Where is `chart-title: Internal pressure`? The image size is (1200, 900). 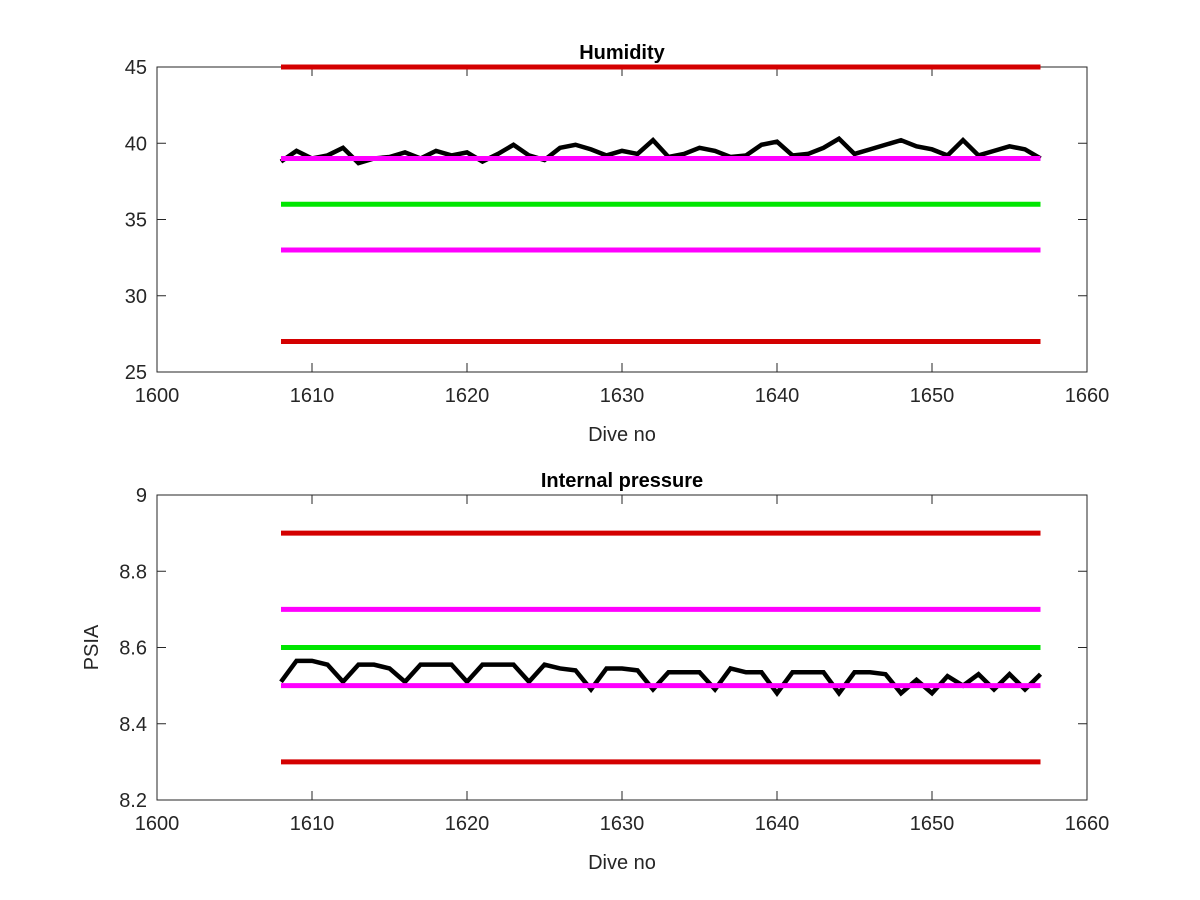 chart-title: Internal pressure is located at coordinates (622, 481).